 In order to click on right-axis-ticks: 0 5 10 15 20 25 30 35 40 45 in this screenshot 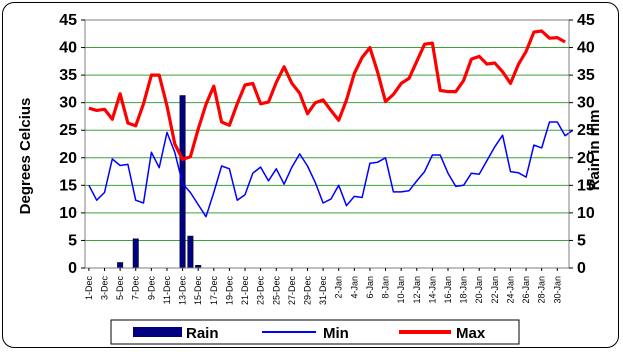, I will do `click(582, 144)`.